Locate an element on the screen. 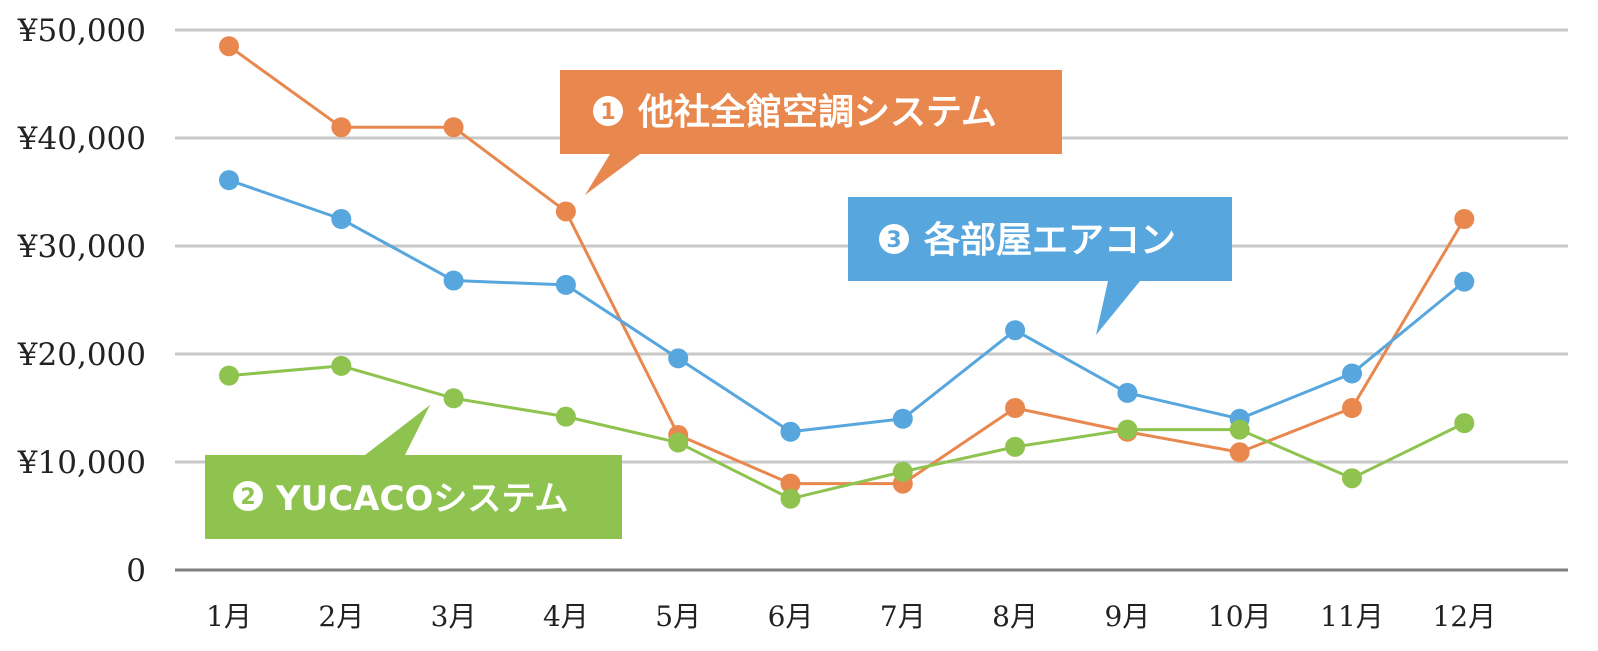  x-tick-label: 2月 is located at coordinates (341, 616).